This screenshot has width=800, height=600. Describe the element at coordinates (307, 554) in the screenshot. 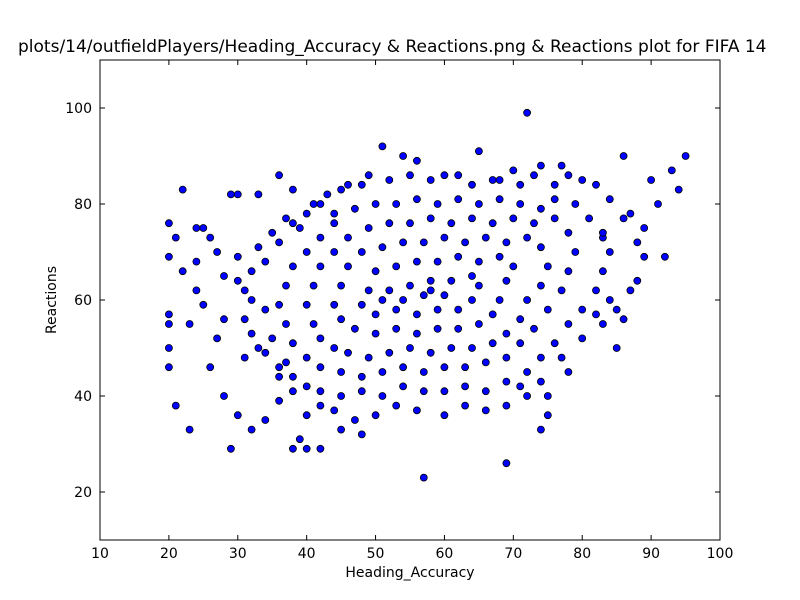

I see `x-tick-label: 40` at that location.